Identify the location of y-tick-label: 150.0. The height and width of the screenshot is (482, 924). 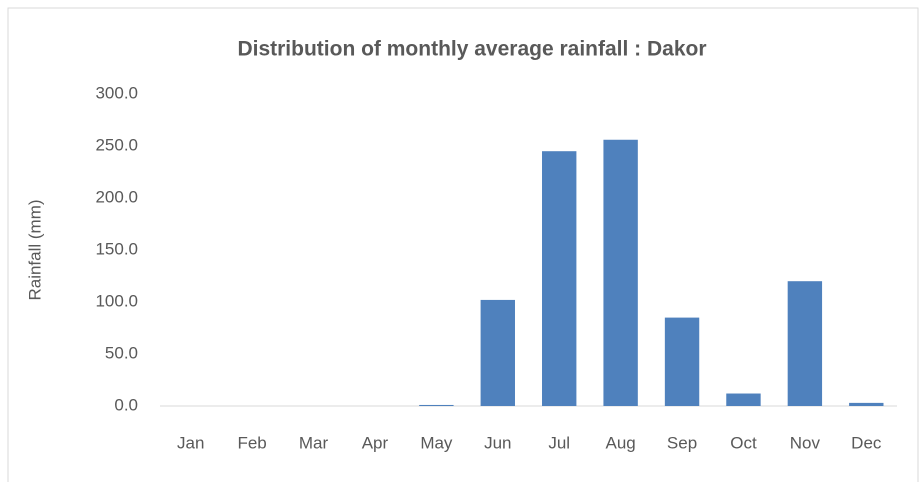
(116, 248).